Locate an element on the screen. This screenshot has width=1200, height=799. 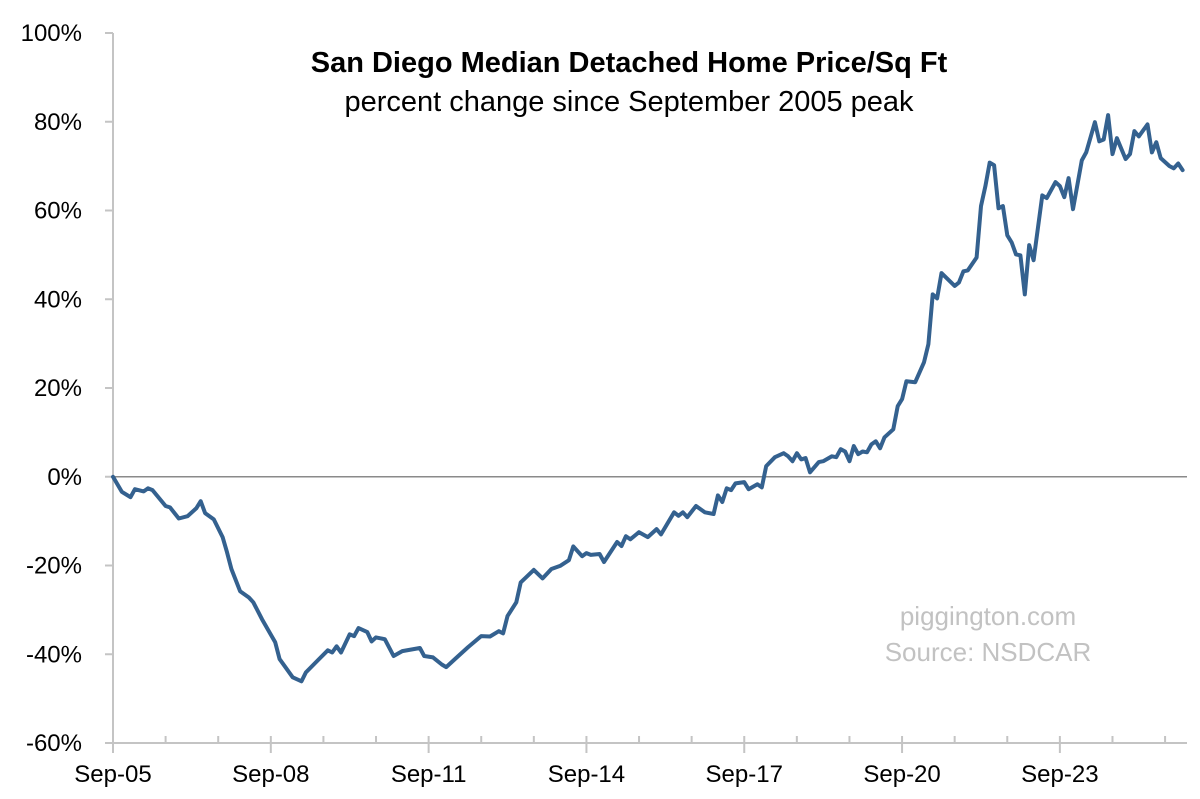
x-tick-label: Sep-14 is located at coordinates (586, 774).